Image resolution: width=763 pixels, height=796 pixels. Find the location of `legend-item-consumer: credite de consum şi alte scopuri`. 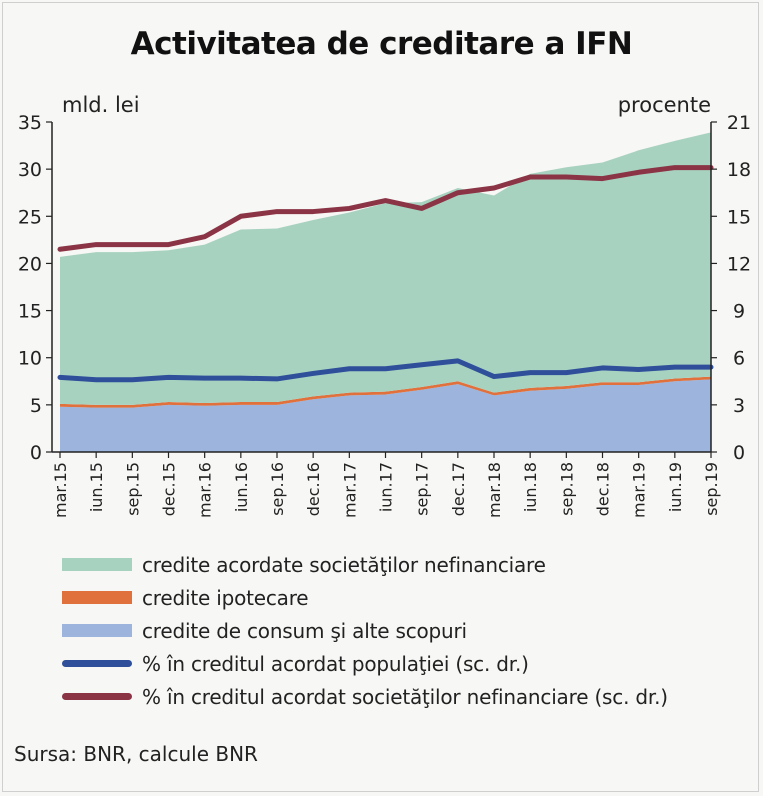

legend-item-consumer: credite de consum şi alte scopuri is located at coordinates (365, 630).